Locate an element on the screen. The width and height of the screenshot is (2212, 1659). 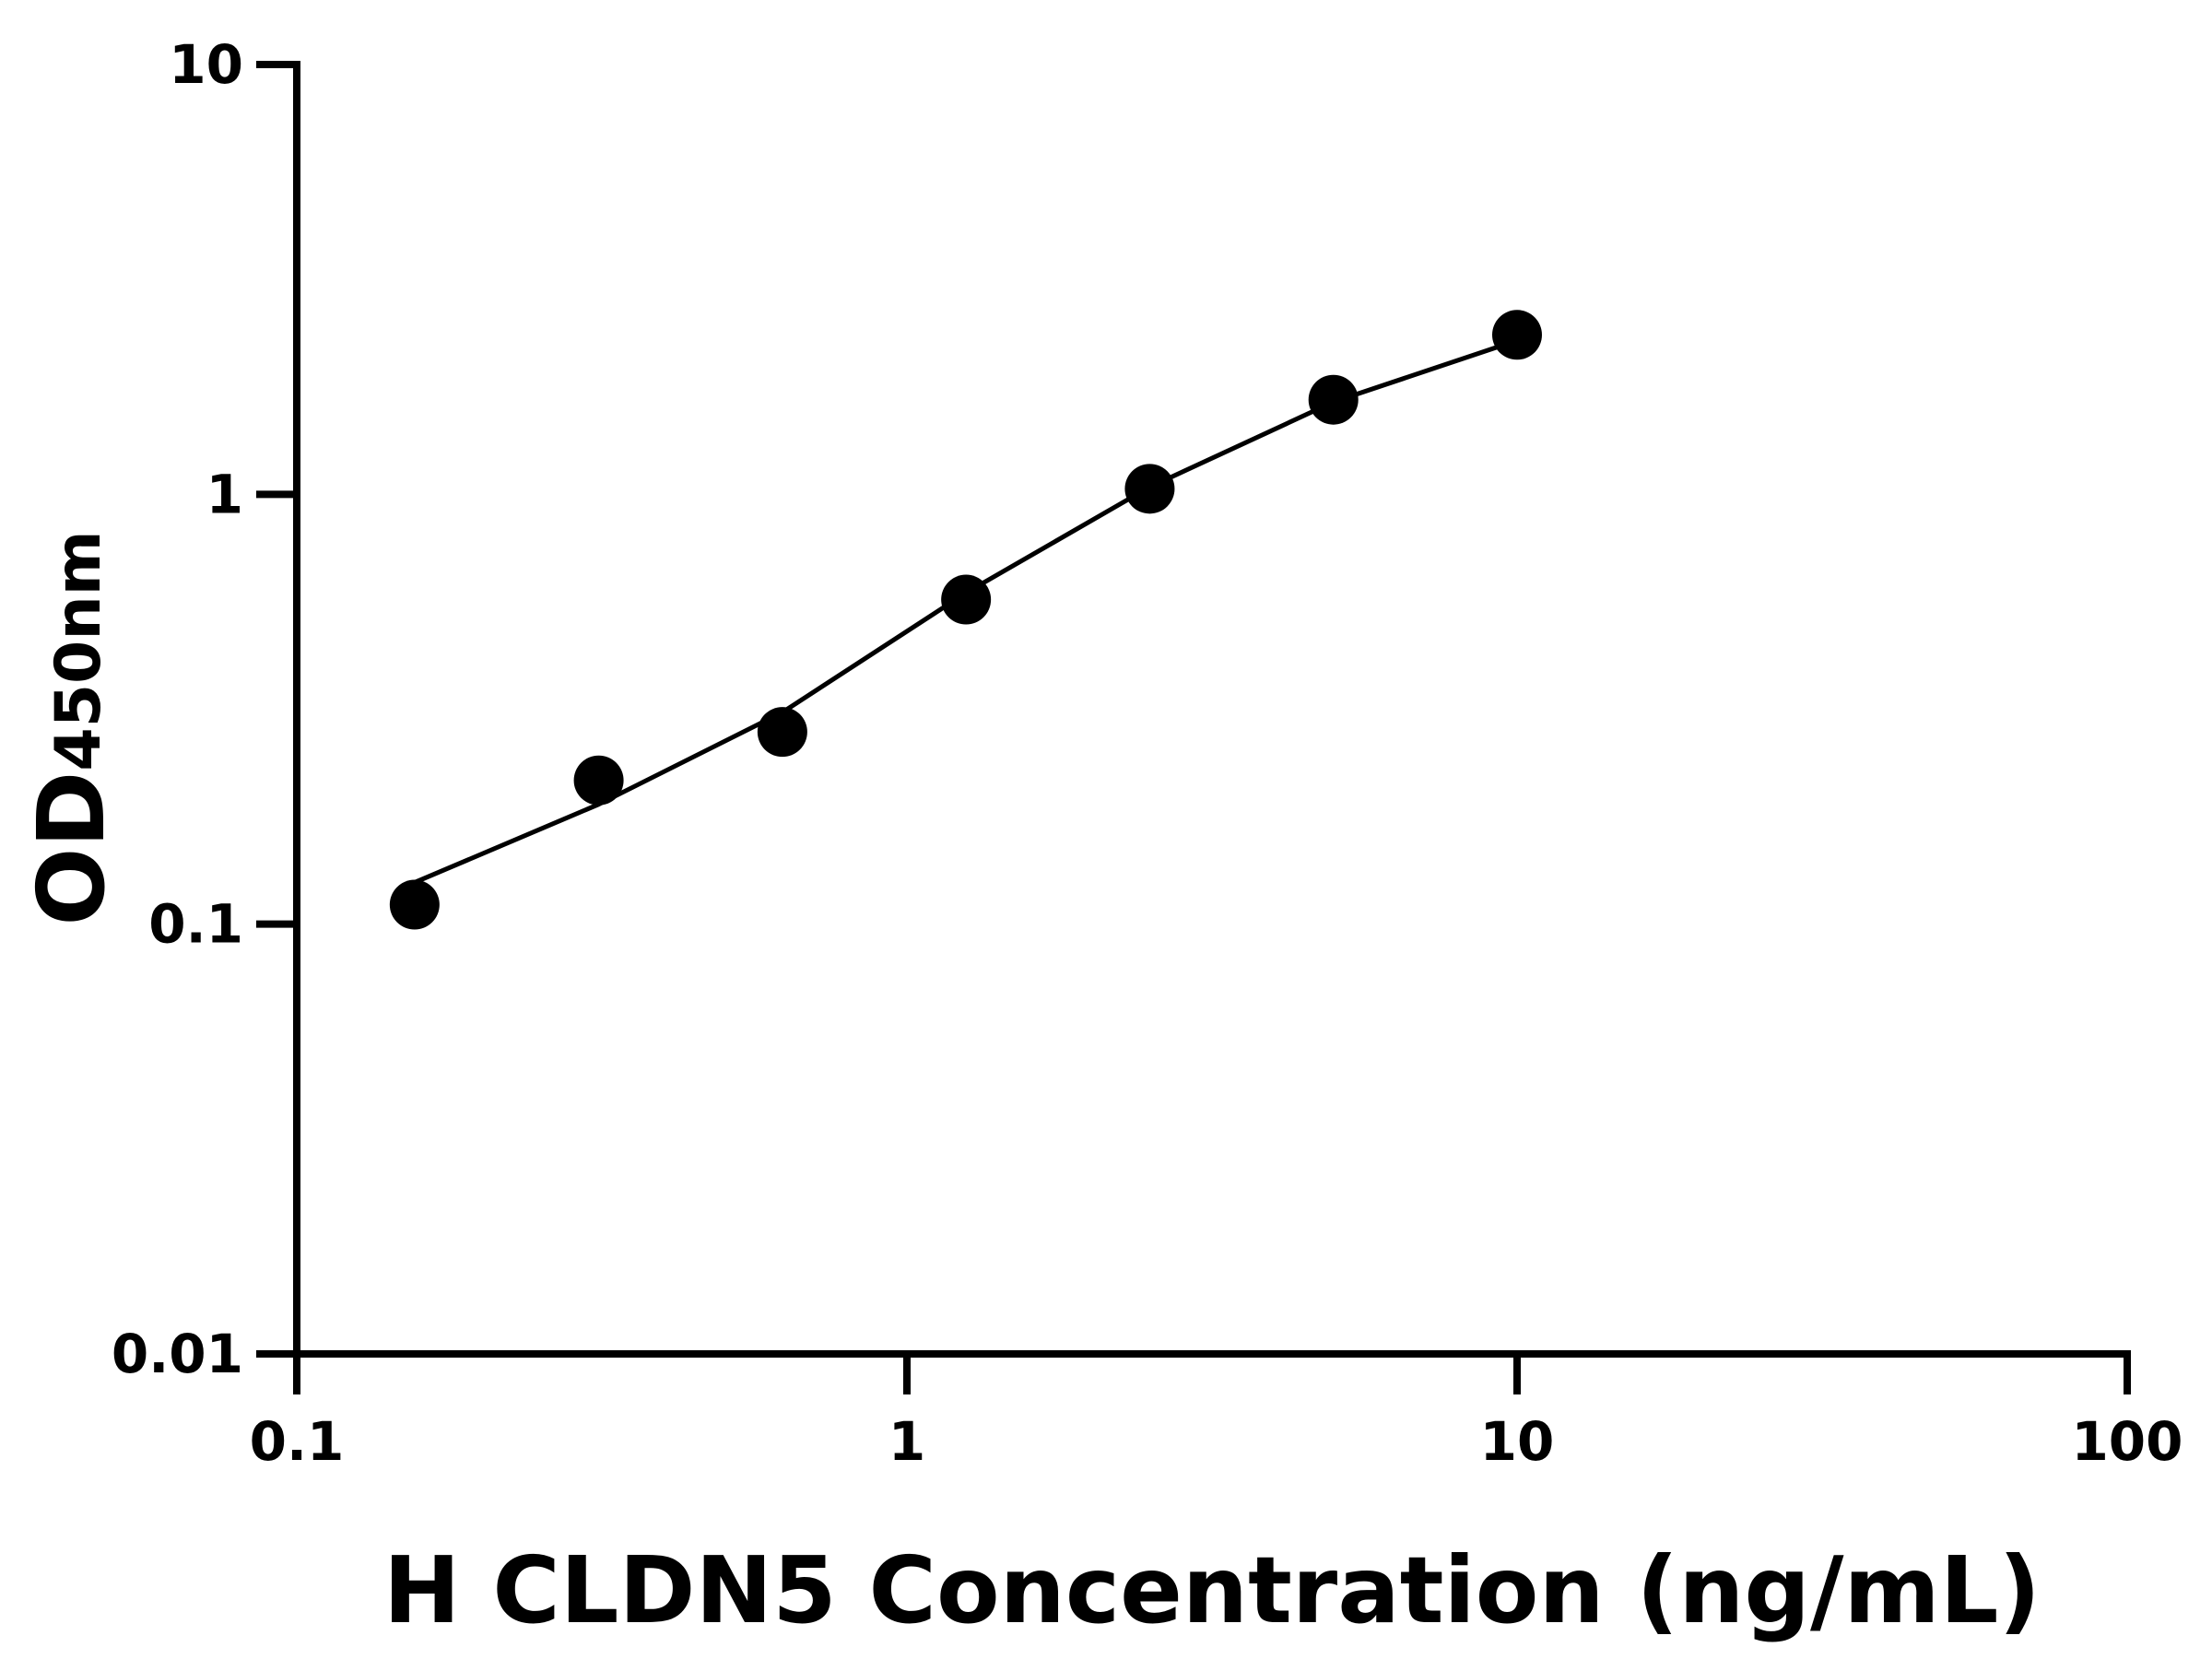
x-tick-label: 0.1 is located at coordinates (297, 1441).